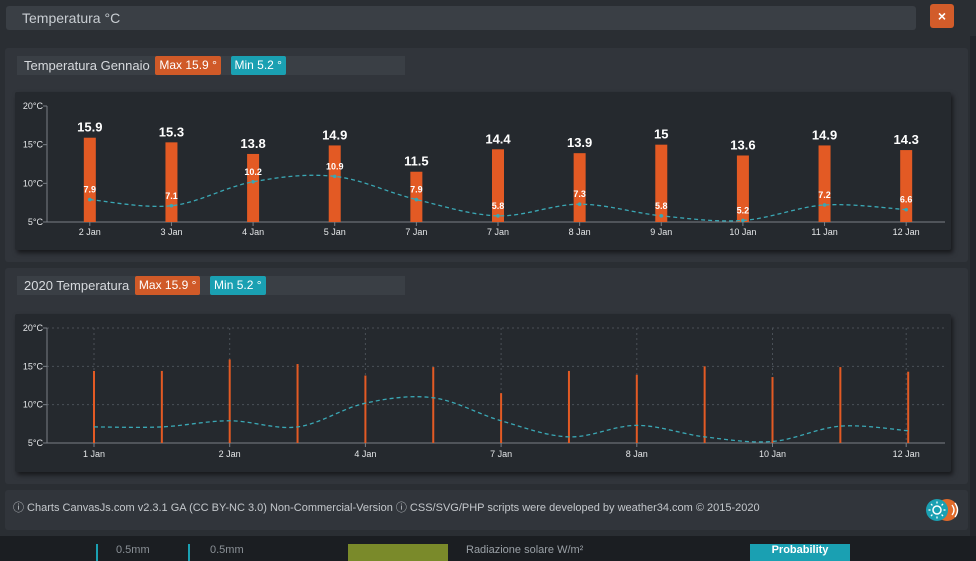 This screenshot has height=561, width=976. Describe the element at coordinates (77, 285) in the screenshot. I see `panel-year-title: 2020 Temperatura` at that location.